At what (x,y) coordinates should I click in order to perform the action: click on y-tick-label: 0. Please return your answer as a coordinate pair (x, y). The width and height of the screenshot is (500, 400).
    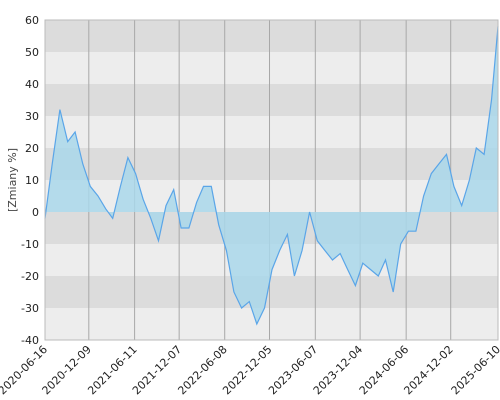
    Looking at the image, I should click on (35, 212).